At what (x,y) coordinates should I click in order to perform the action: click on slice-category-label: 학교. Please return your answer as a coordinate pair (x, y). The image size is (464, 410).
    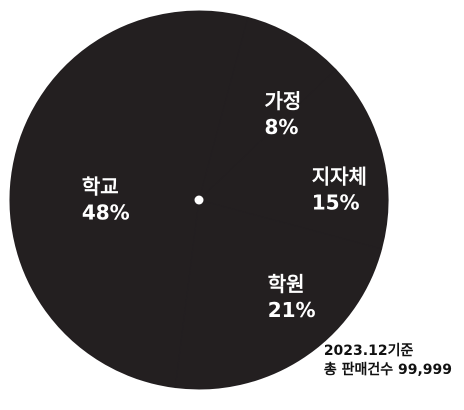
    Looking at the image, I should click on (100, 187).